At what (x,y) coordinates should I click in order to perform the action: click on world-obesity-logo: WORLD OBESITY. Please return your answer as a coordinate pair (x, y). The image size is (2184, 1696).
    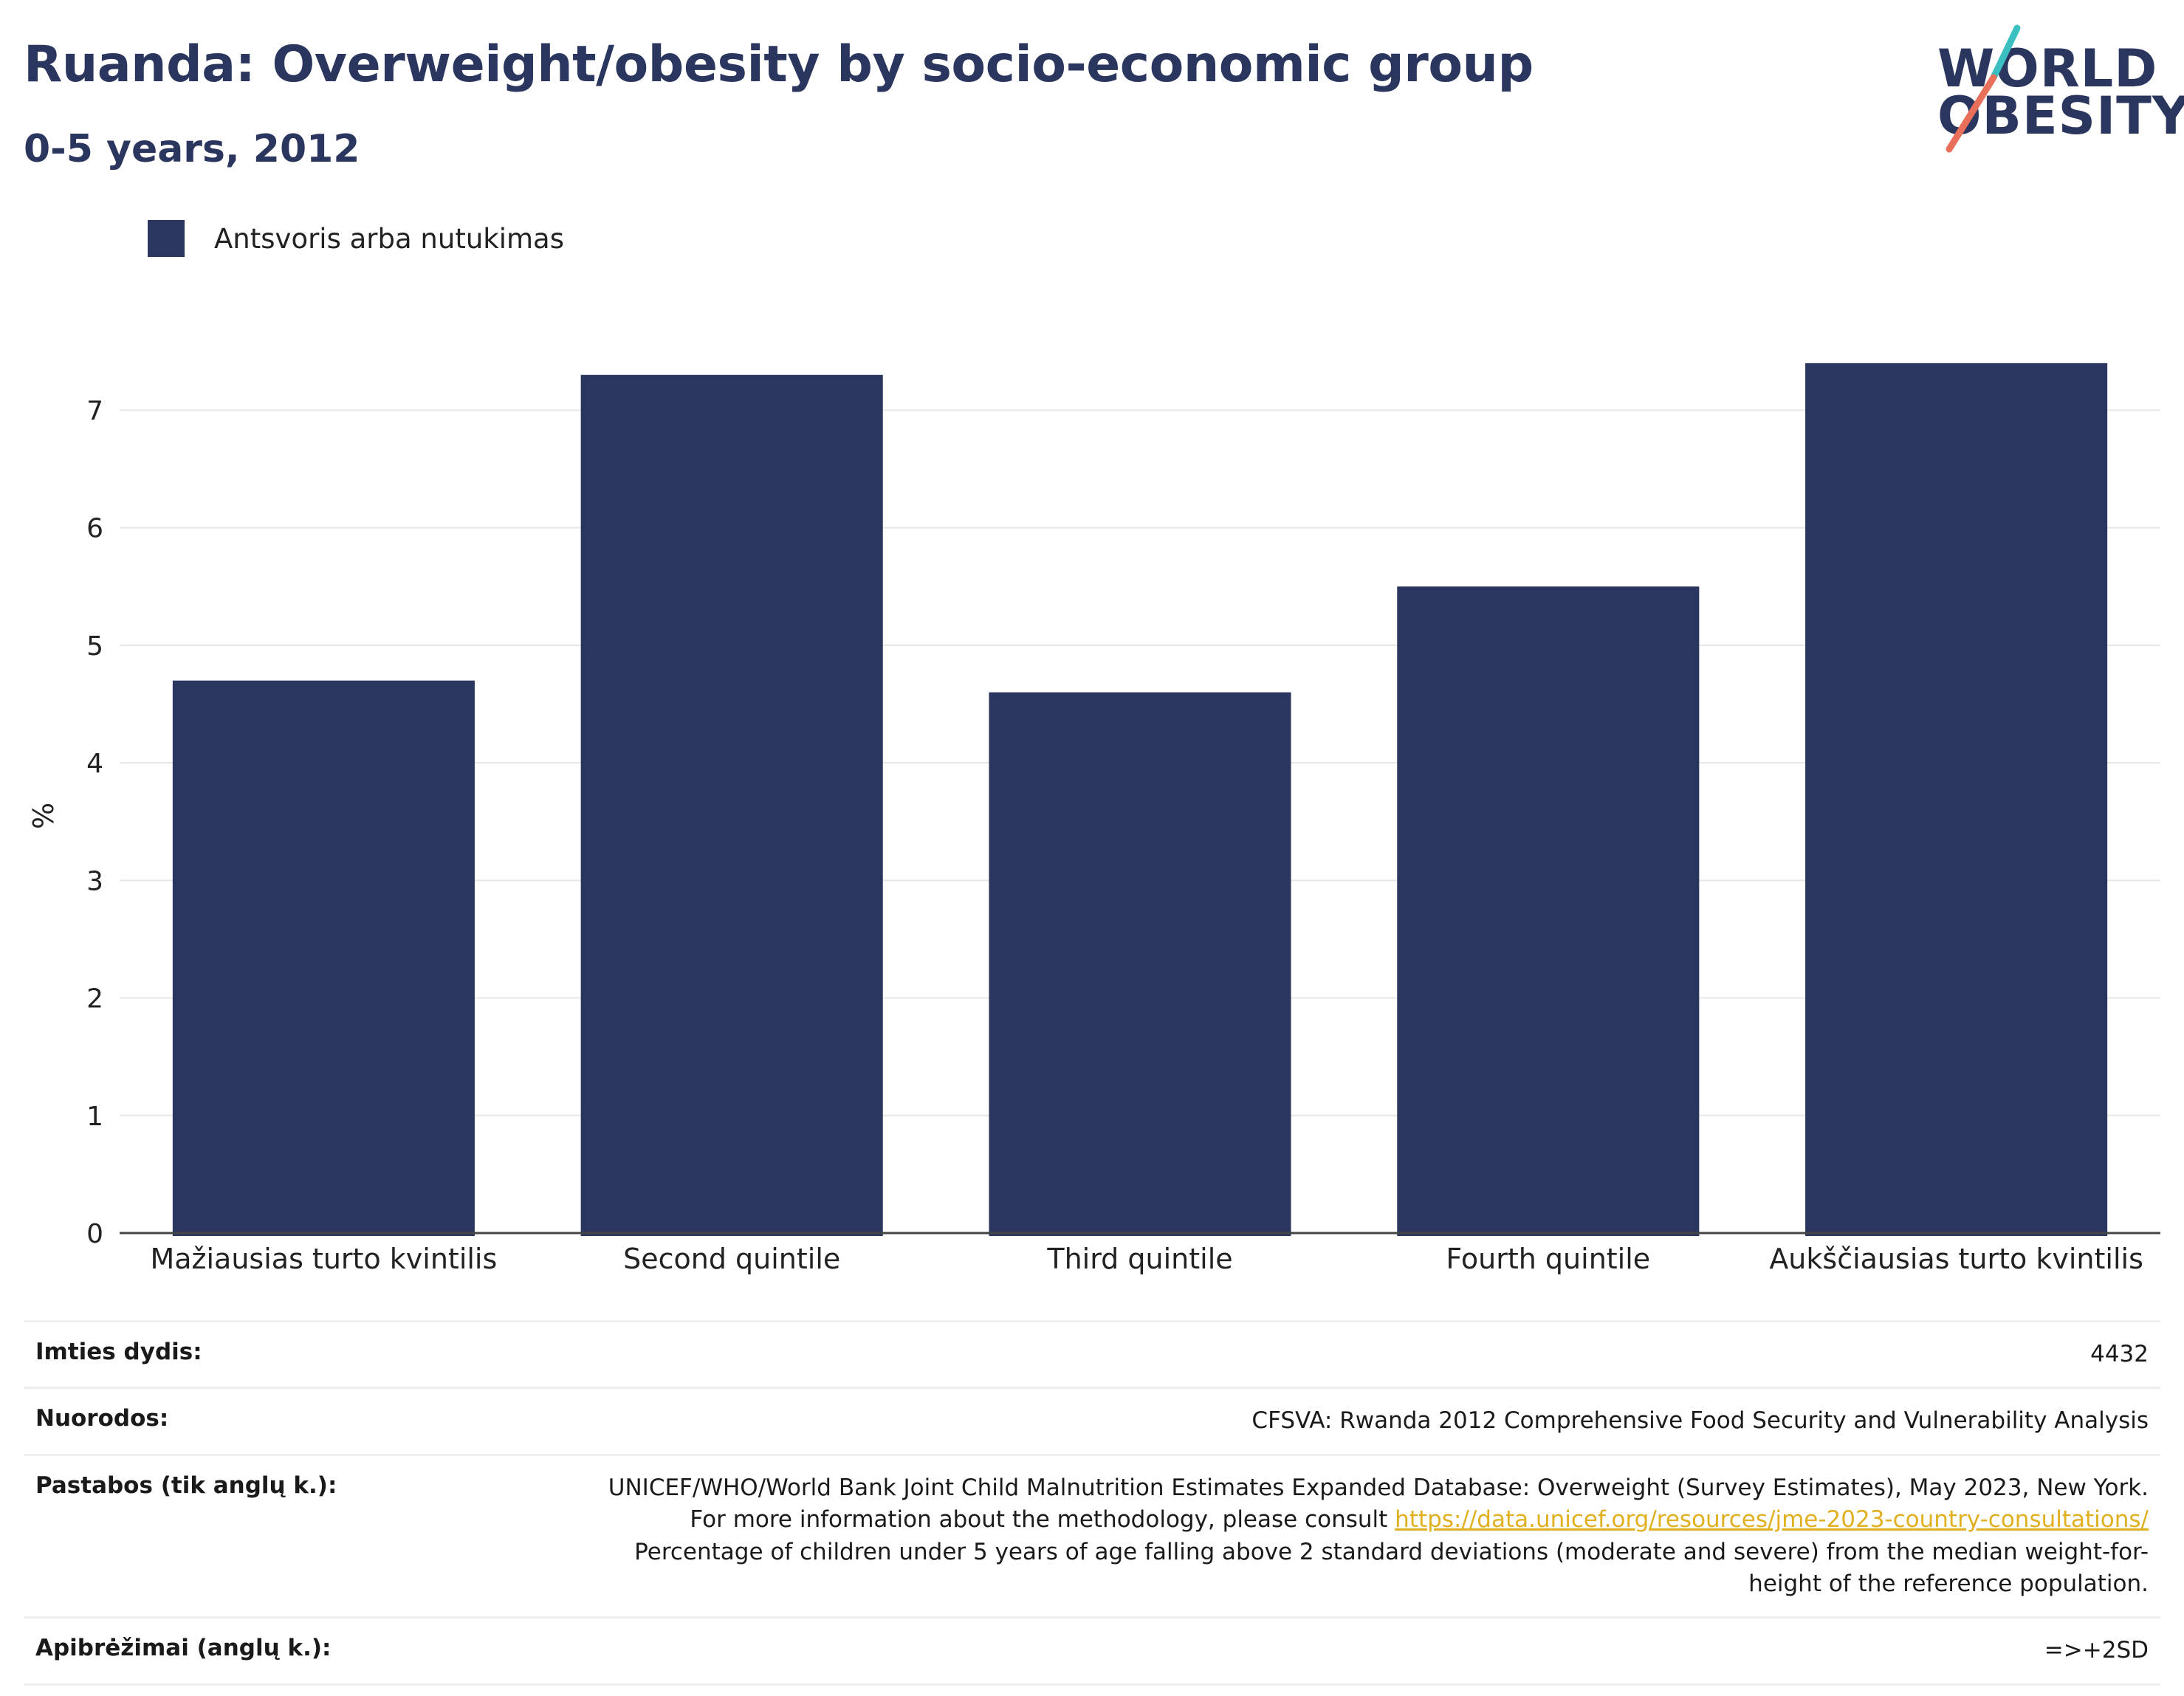
    Looking at the image, I should click on (2055, 88).